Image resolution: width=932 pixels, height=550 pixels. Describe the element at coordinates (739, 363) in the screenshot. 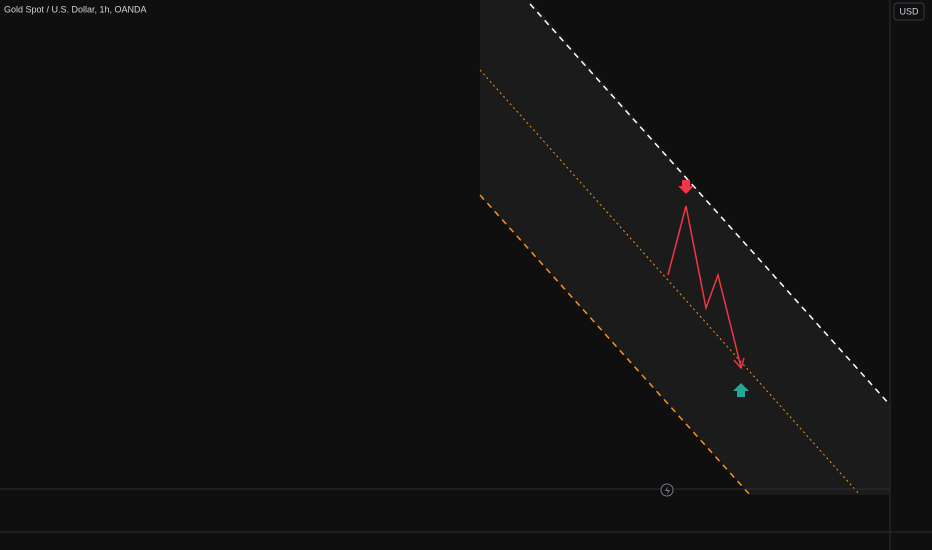

I see `projection-arrowhead` at that location.